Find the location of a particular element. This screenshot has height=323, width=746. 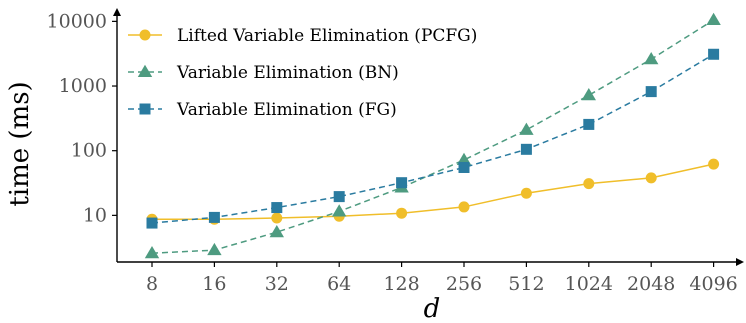

series-line is located at coordinates (433, 192).